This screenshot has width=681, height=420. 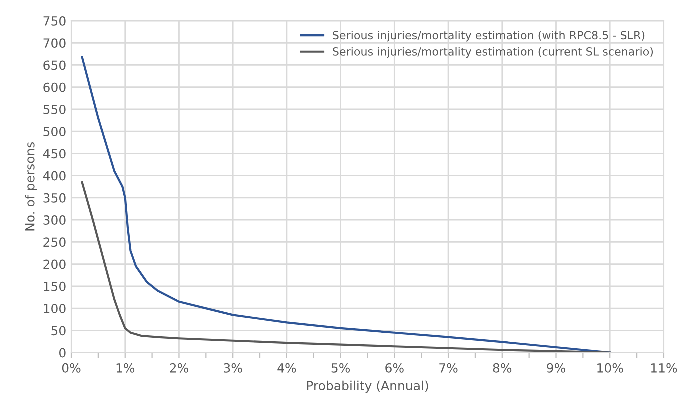 What do you see at coordinates (55, 132) in the screenshot?
I see `y-tick-label: 500` at bounding box center [55, 132].